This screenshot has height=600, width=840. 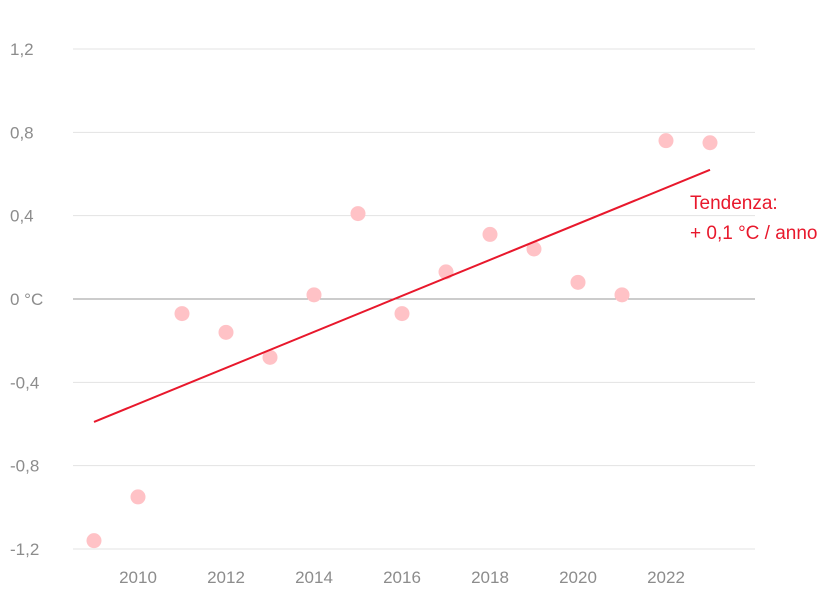 What do you see at coordinates (22, 132) in the screenshot?
I see `y-tick-label: 0,8` at bounding box center [22, 132].